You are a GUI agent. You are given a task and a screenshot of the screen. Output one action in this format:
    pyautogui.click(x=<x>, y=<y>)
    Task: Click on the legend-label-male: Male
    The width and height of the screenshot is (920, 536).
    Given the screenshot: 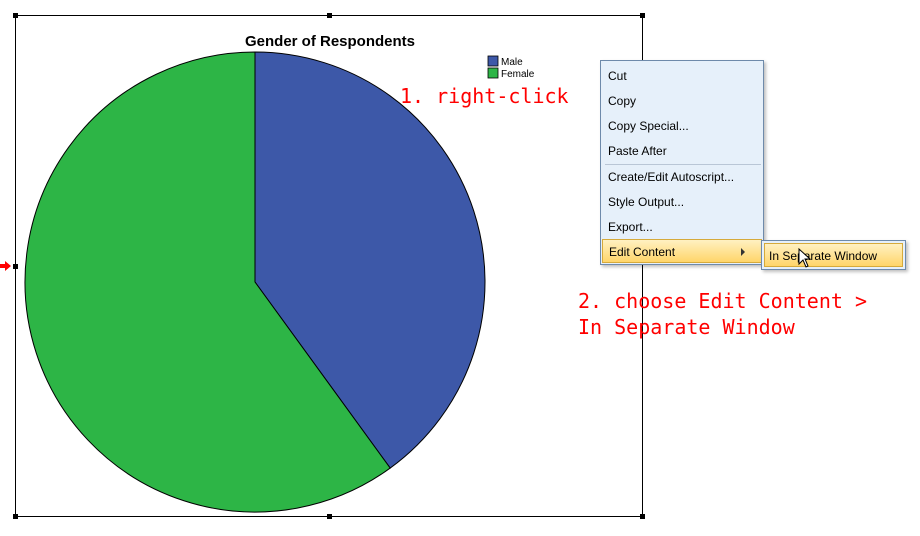 What is the action you would take?
    pyautogui.click(x=512, y=62)
    